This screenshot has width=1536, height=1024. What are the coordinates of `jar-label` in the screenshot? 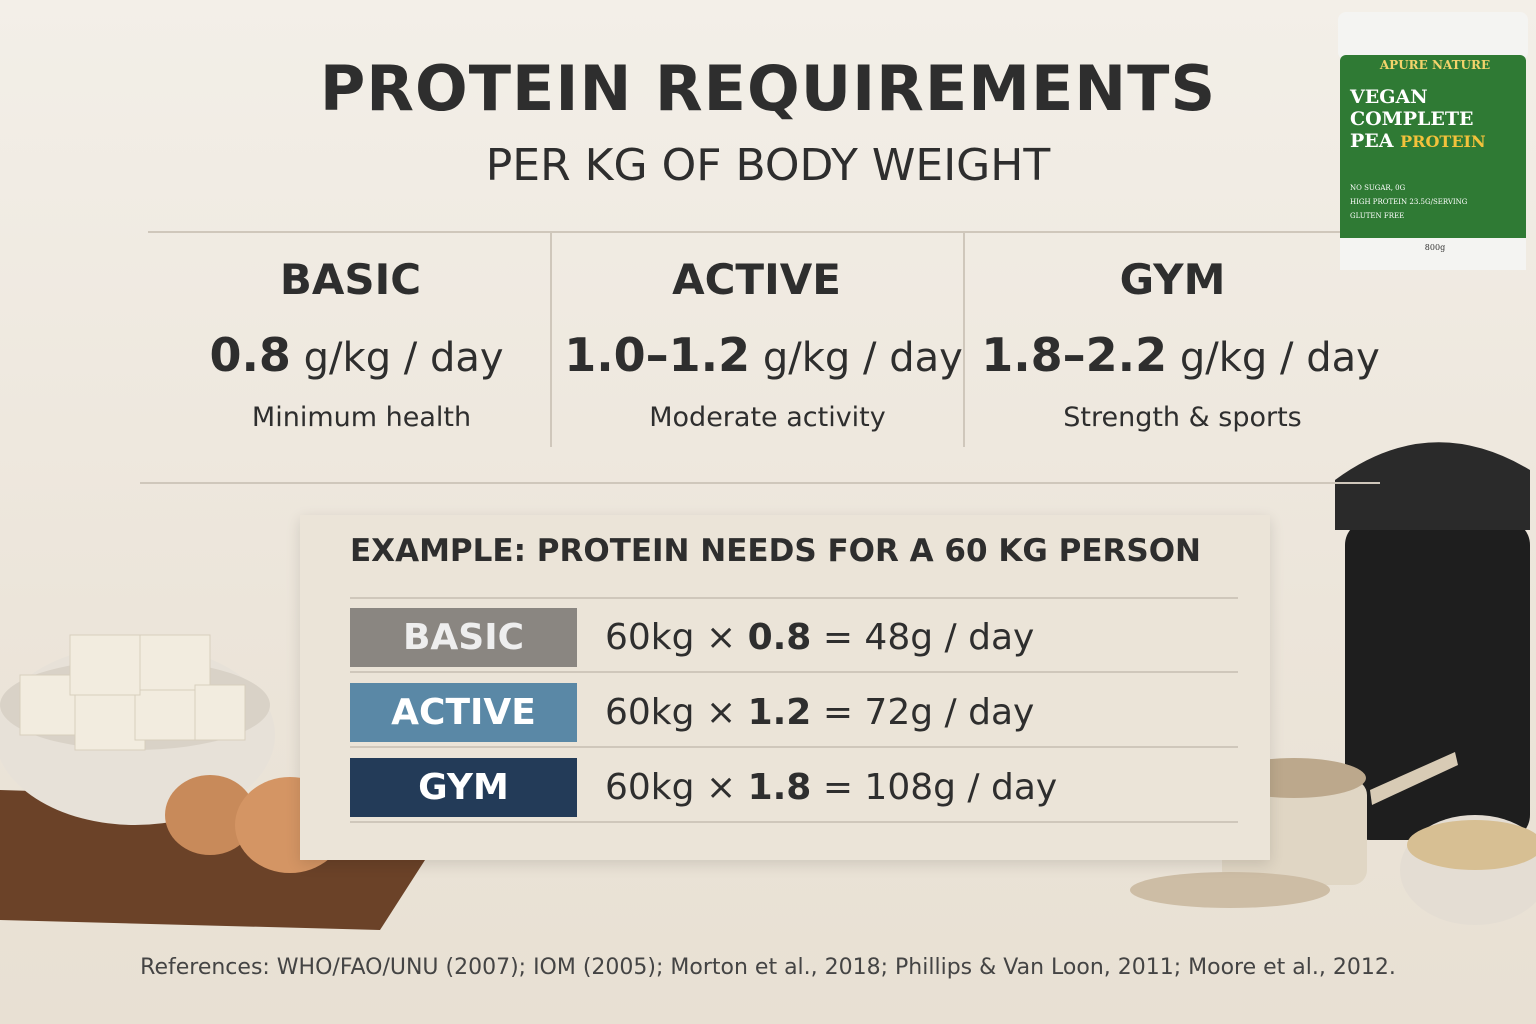 It's located at (1433, 162).